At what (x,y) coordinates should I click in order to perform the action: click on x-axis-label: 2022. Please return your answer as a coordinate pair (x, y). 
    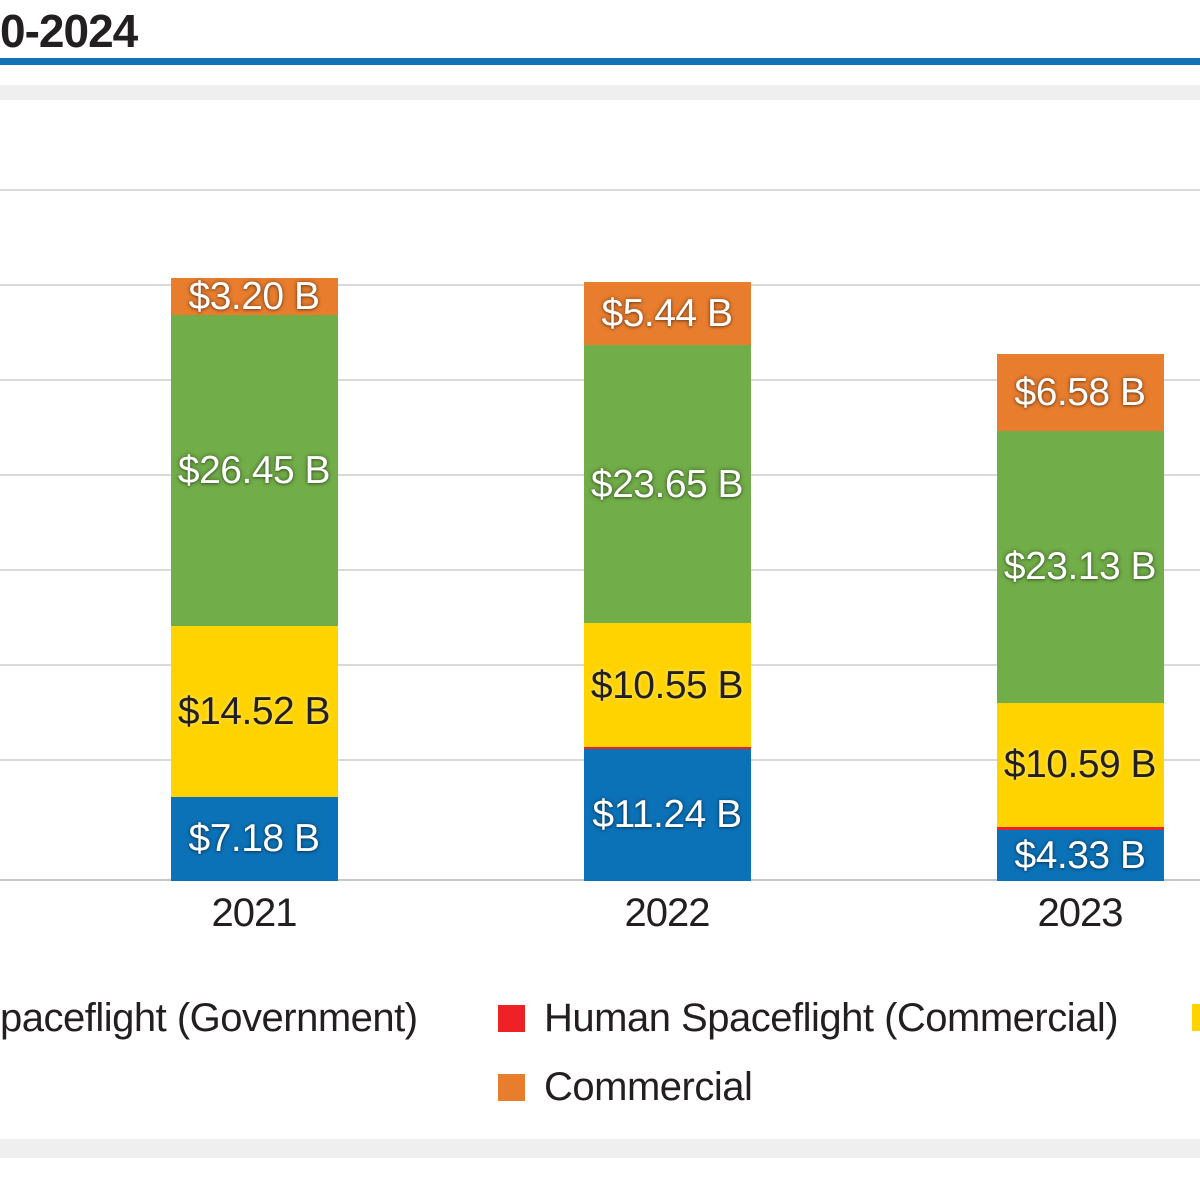
    Looking at the image, I should click on (667, 913).